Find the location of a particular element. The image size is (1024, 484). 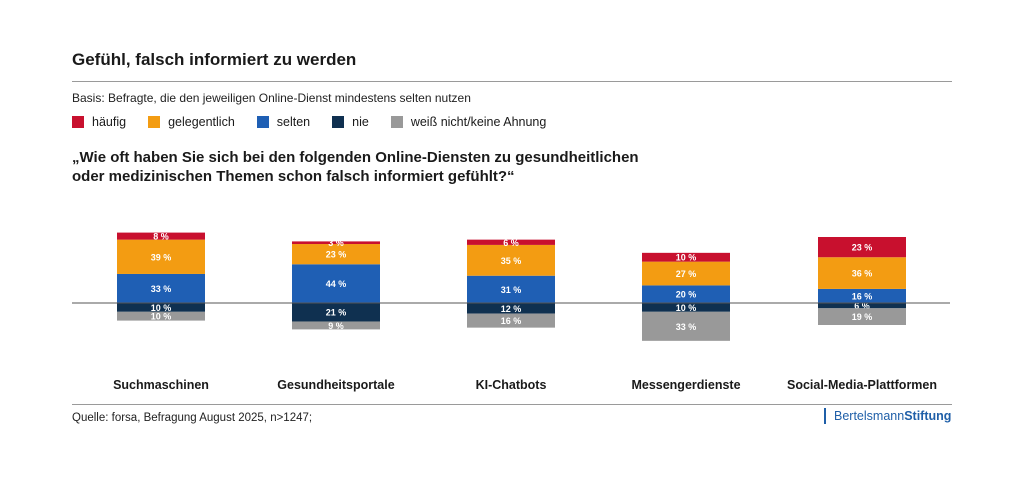

bar-label-4-2: 16 % is located at coordinates (511, 321).